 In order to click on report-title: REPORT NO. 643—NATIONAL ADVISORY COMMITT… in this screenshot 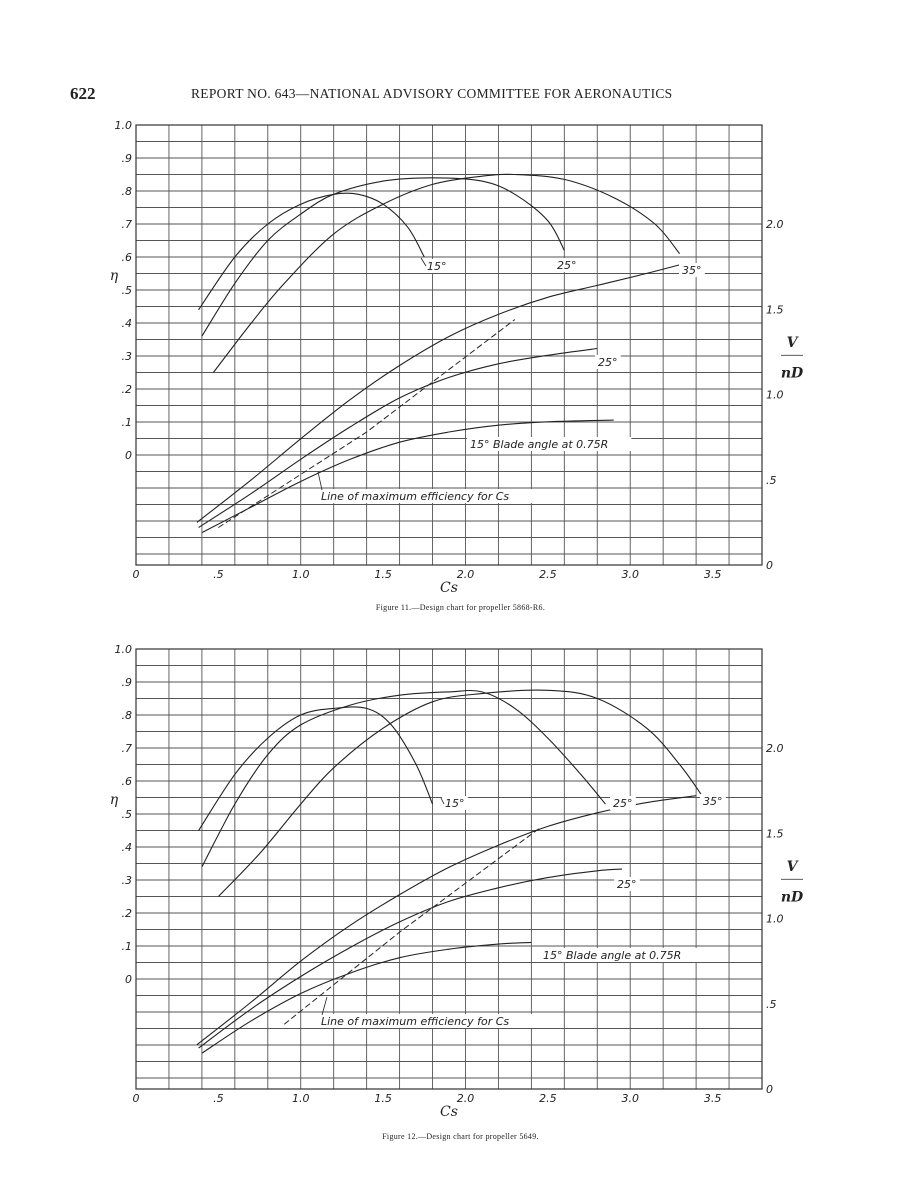, I will do `click(432, 93)`.